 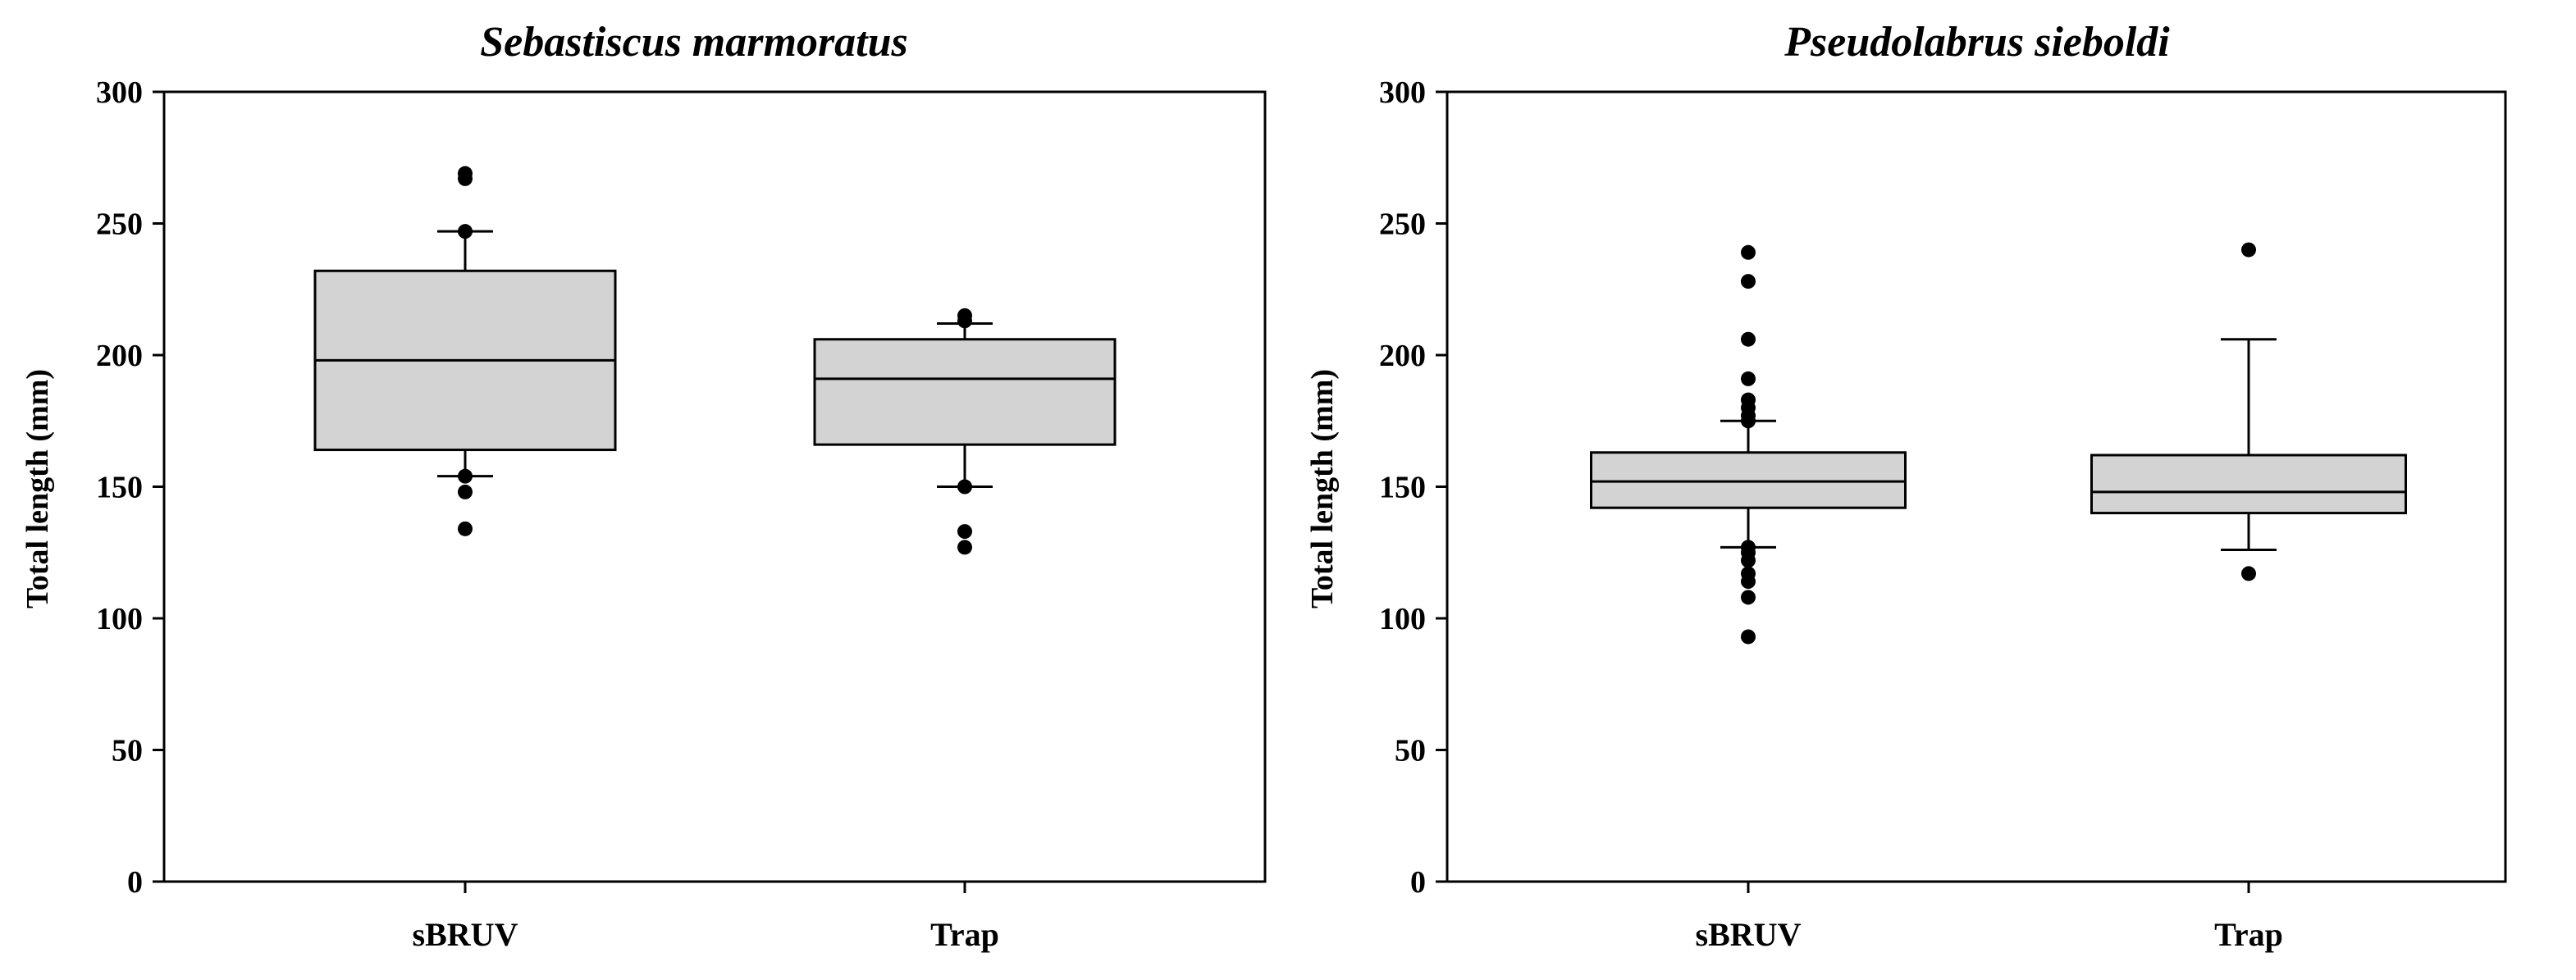 I want to click on chart-title: Pseudolabrus sieboldi, so click(x=1977, y=43).